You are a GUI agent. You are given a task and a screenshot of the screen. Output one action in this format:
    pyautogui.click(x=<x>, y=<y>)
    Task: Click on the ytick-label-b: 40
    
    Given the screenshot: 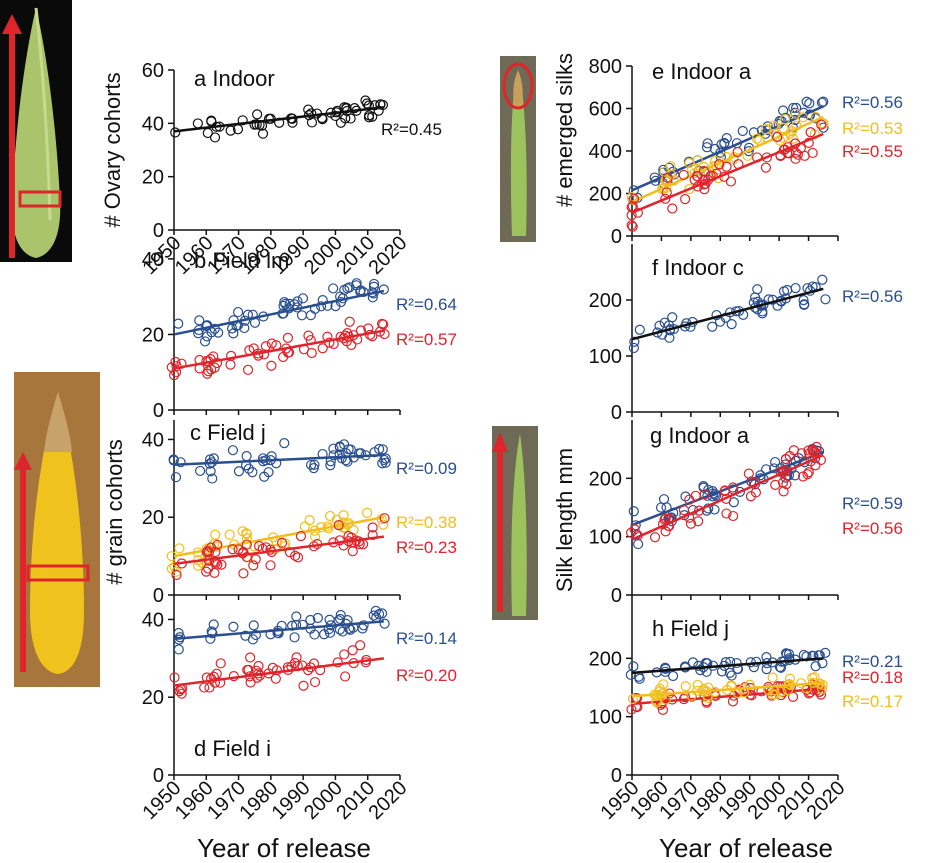 What is the action you would take?
    pyautogui.click(x=153, y=260)
    